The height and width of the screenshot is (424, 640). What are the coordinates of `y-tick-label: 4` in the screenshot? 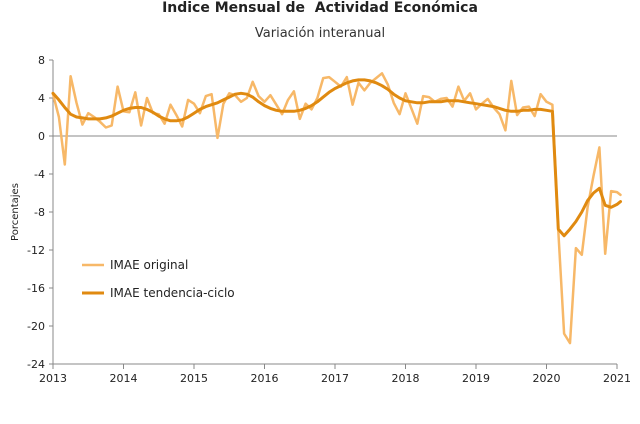 It's located at (41, 98).